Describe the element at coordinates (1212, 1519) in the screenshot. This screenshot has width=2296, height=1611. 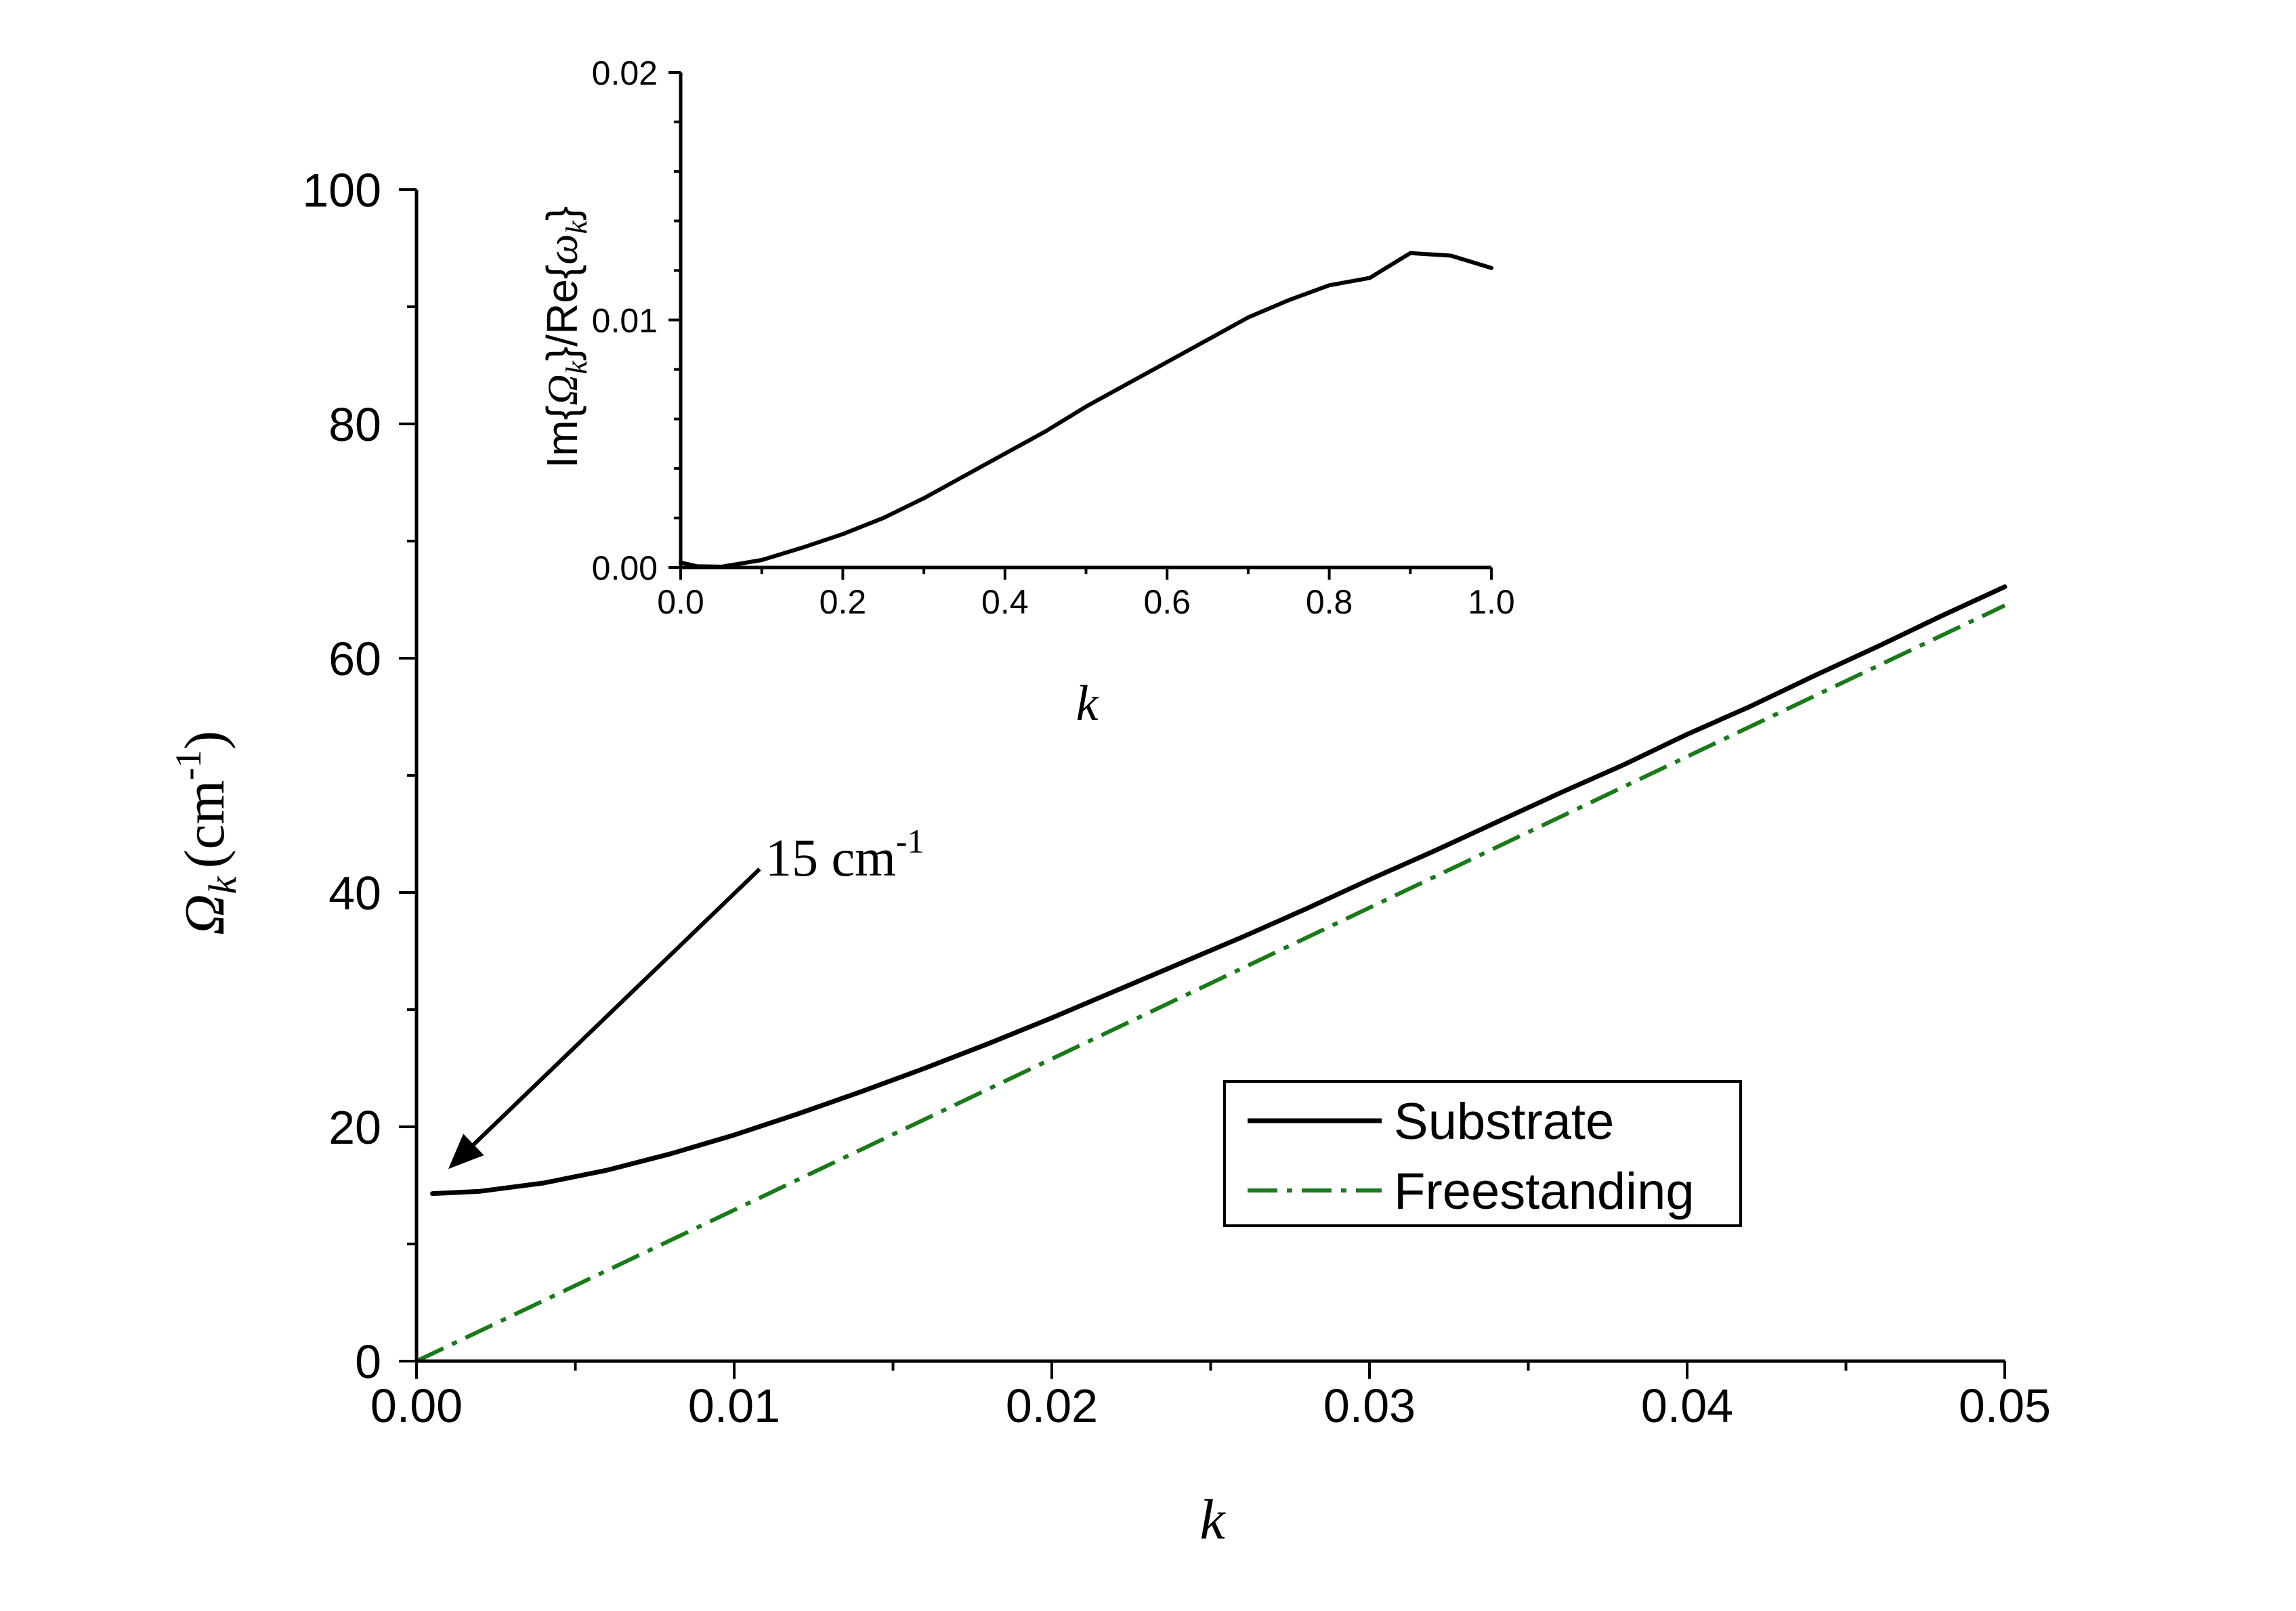
I see `main-x-axis-label: k` at that location.